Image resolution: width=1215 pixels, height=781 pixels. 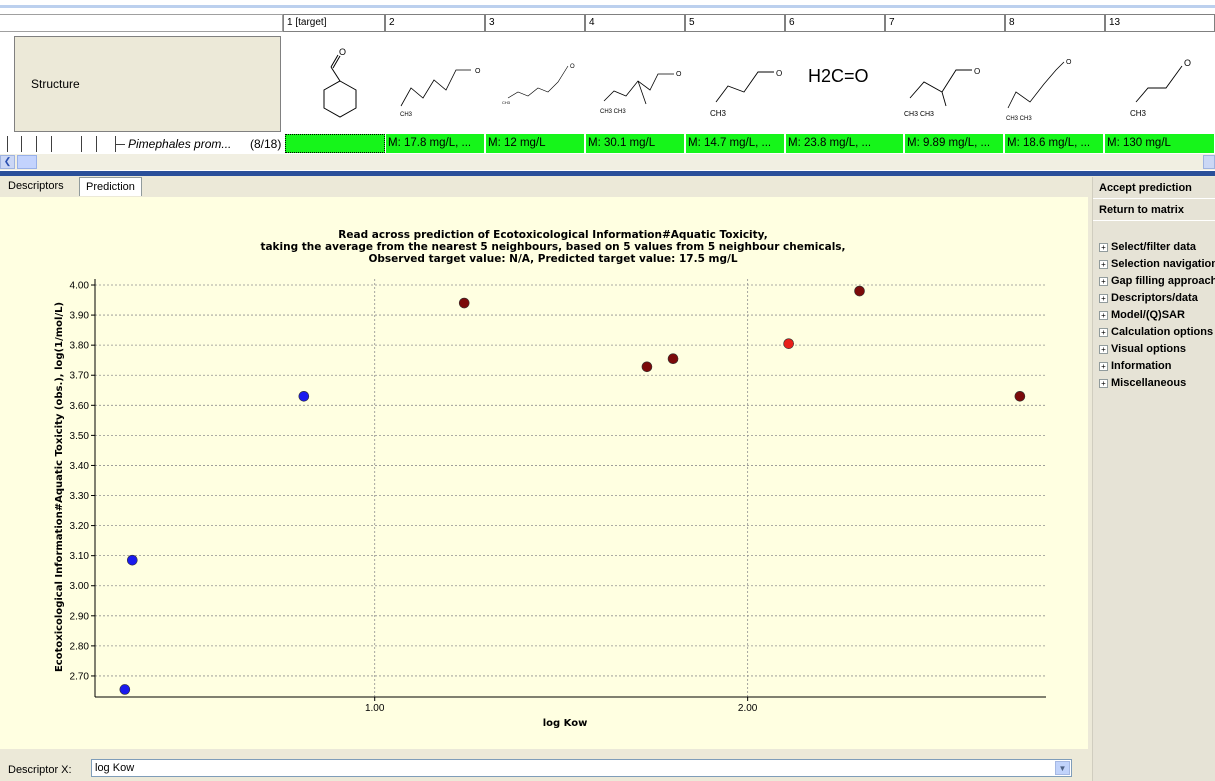 What do you see at coordinates (1062, 768) in the screenshot?
I see `chevron-down-icon: ▼` at bounding box center [1062, 768].